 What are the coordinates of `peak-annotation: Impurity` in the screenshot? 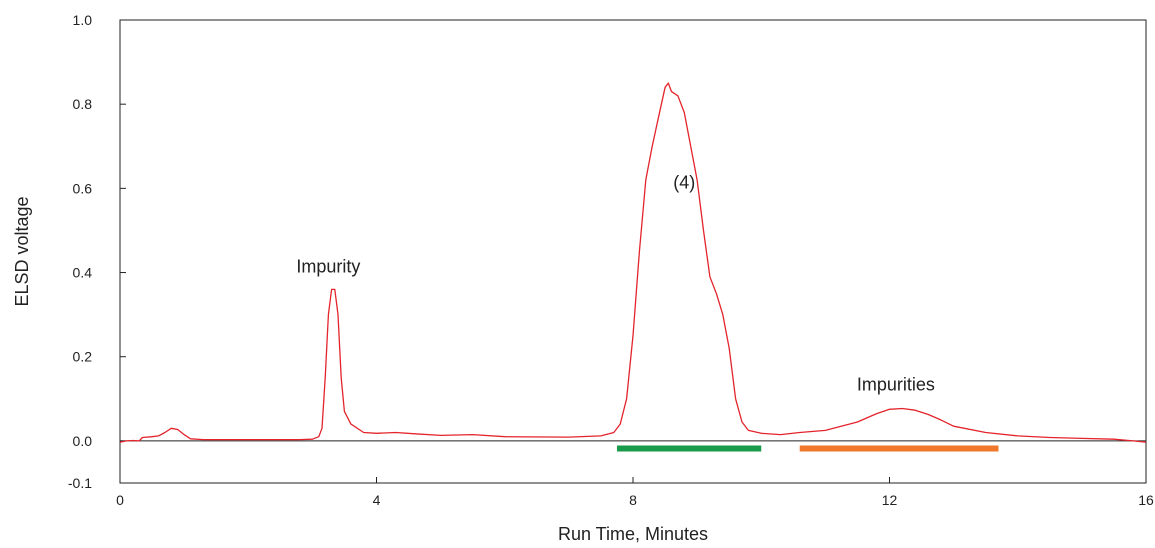 It's located at (328, 267).